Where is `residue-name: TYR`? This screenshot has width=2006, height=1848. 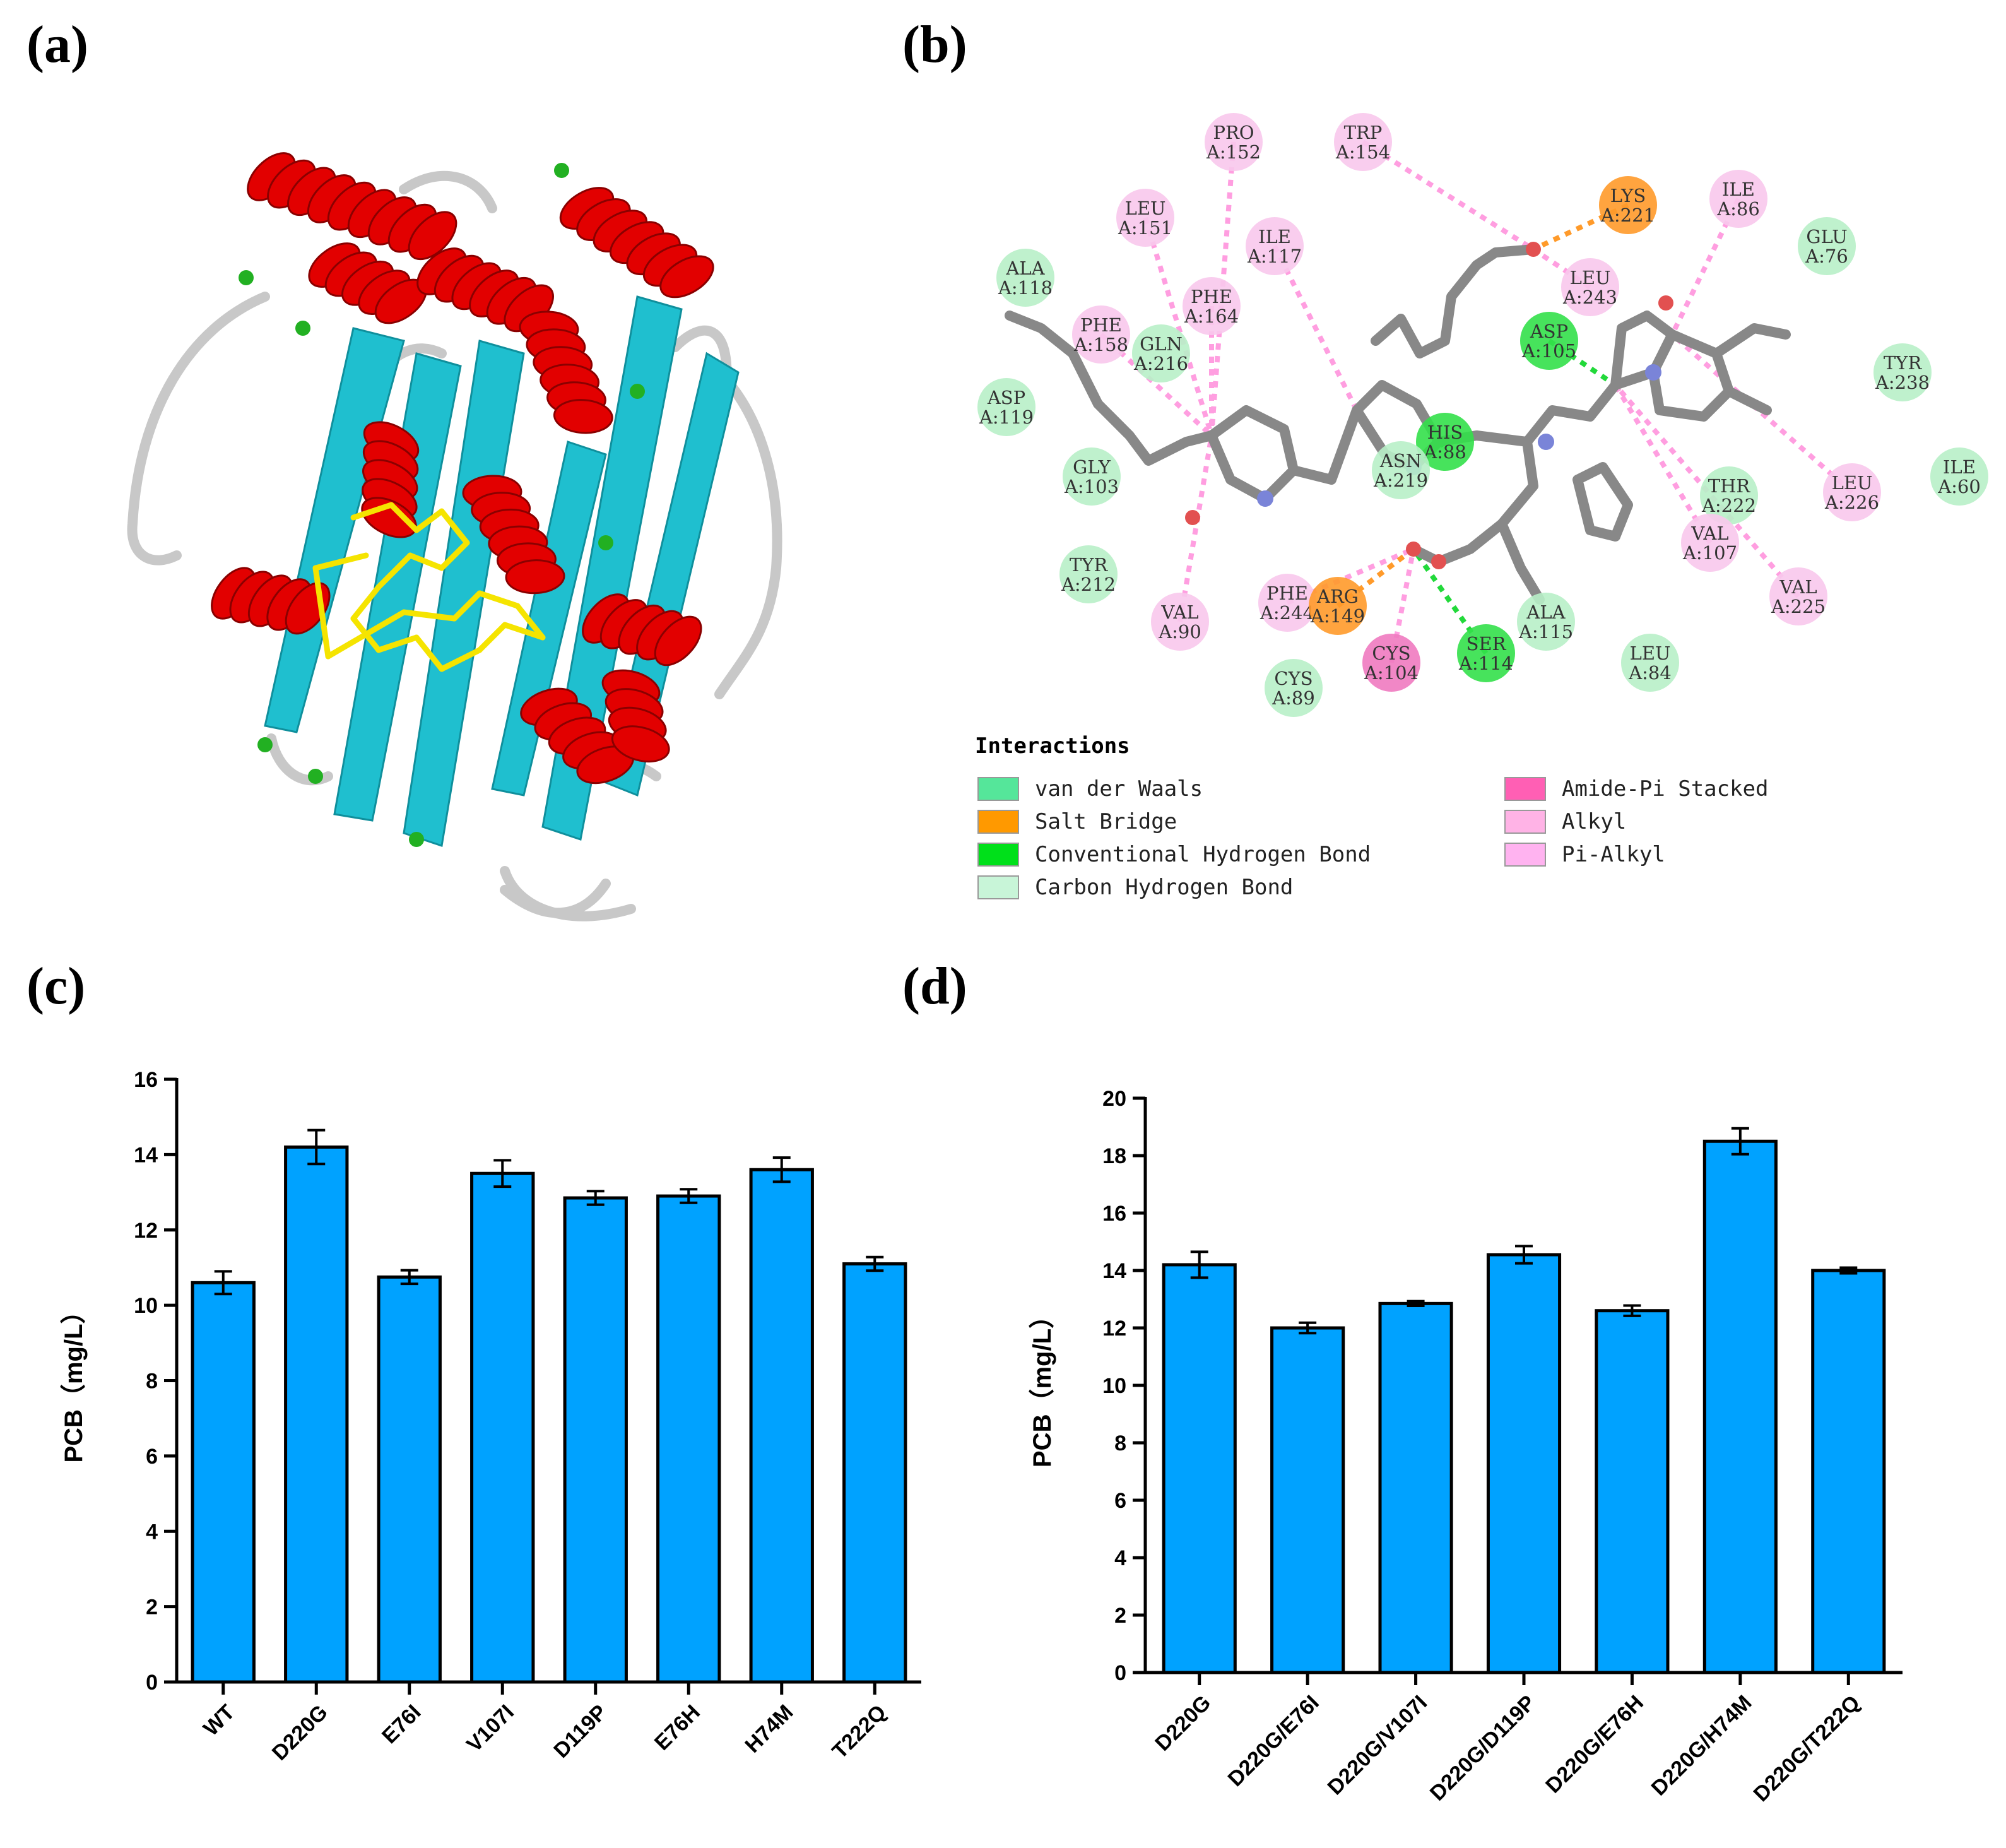 residue-name: TYR is located at coordinates (1903, 363).